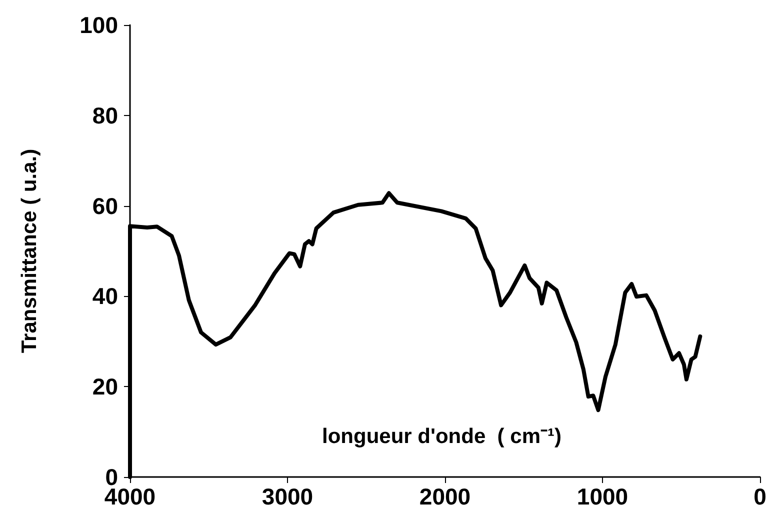  Describe the element at coordinates (105, 115) in the screenshot. I see `y-tick-label: 80` at that location.